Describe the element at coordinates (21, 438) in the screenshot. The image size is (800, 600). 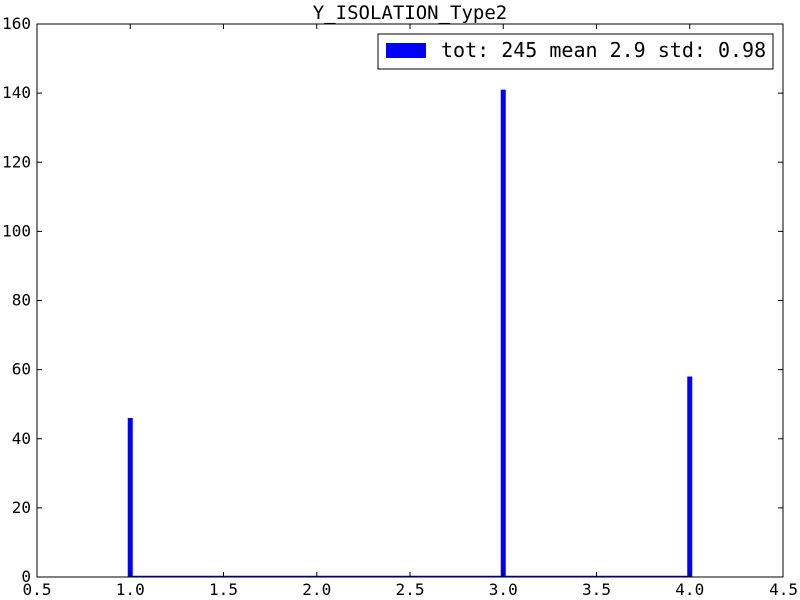
I see `y-tick-label: 40` at that location.